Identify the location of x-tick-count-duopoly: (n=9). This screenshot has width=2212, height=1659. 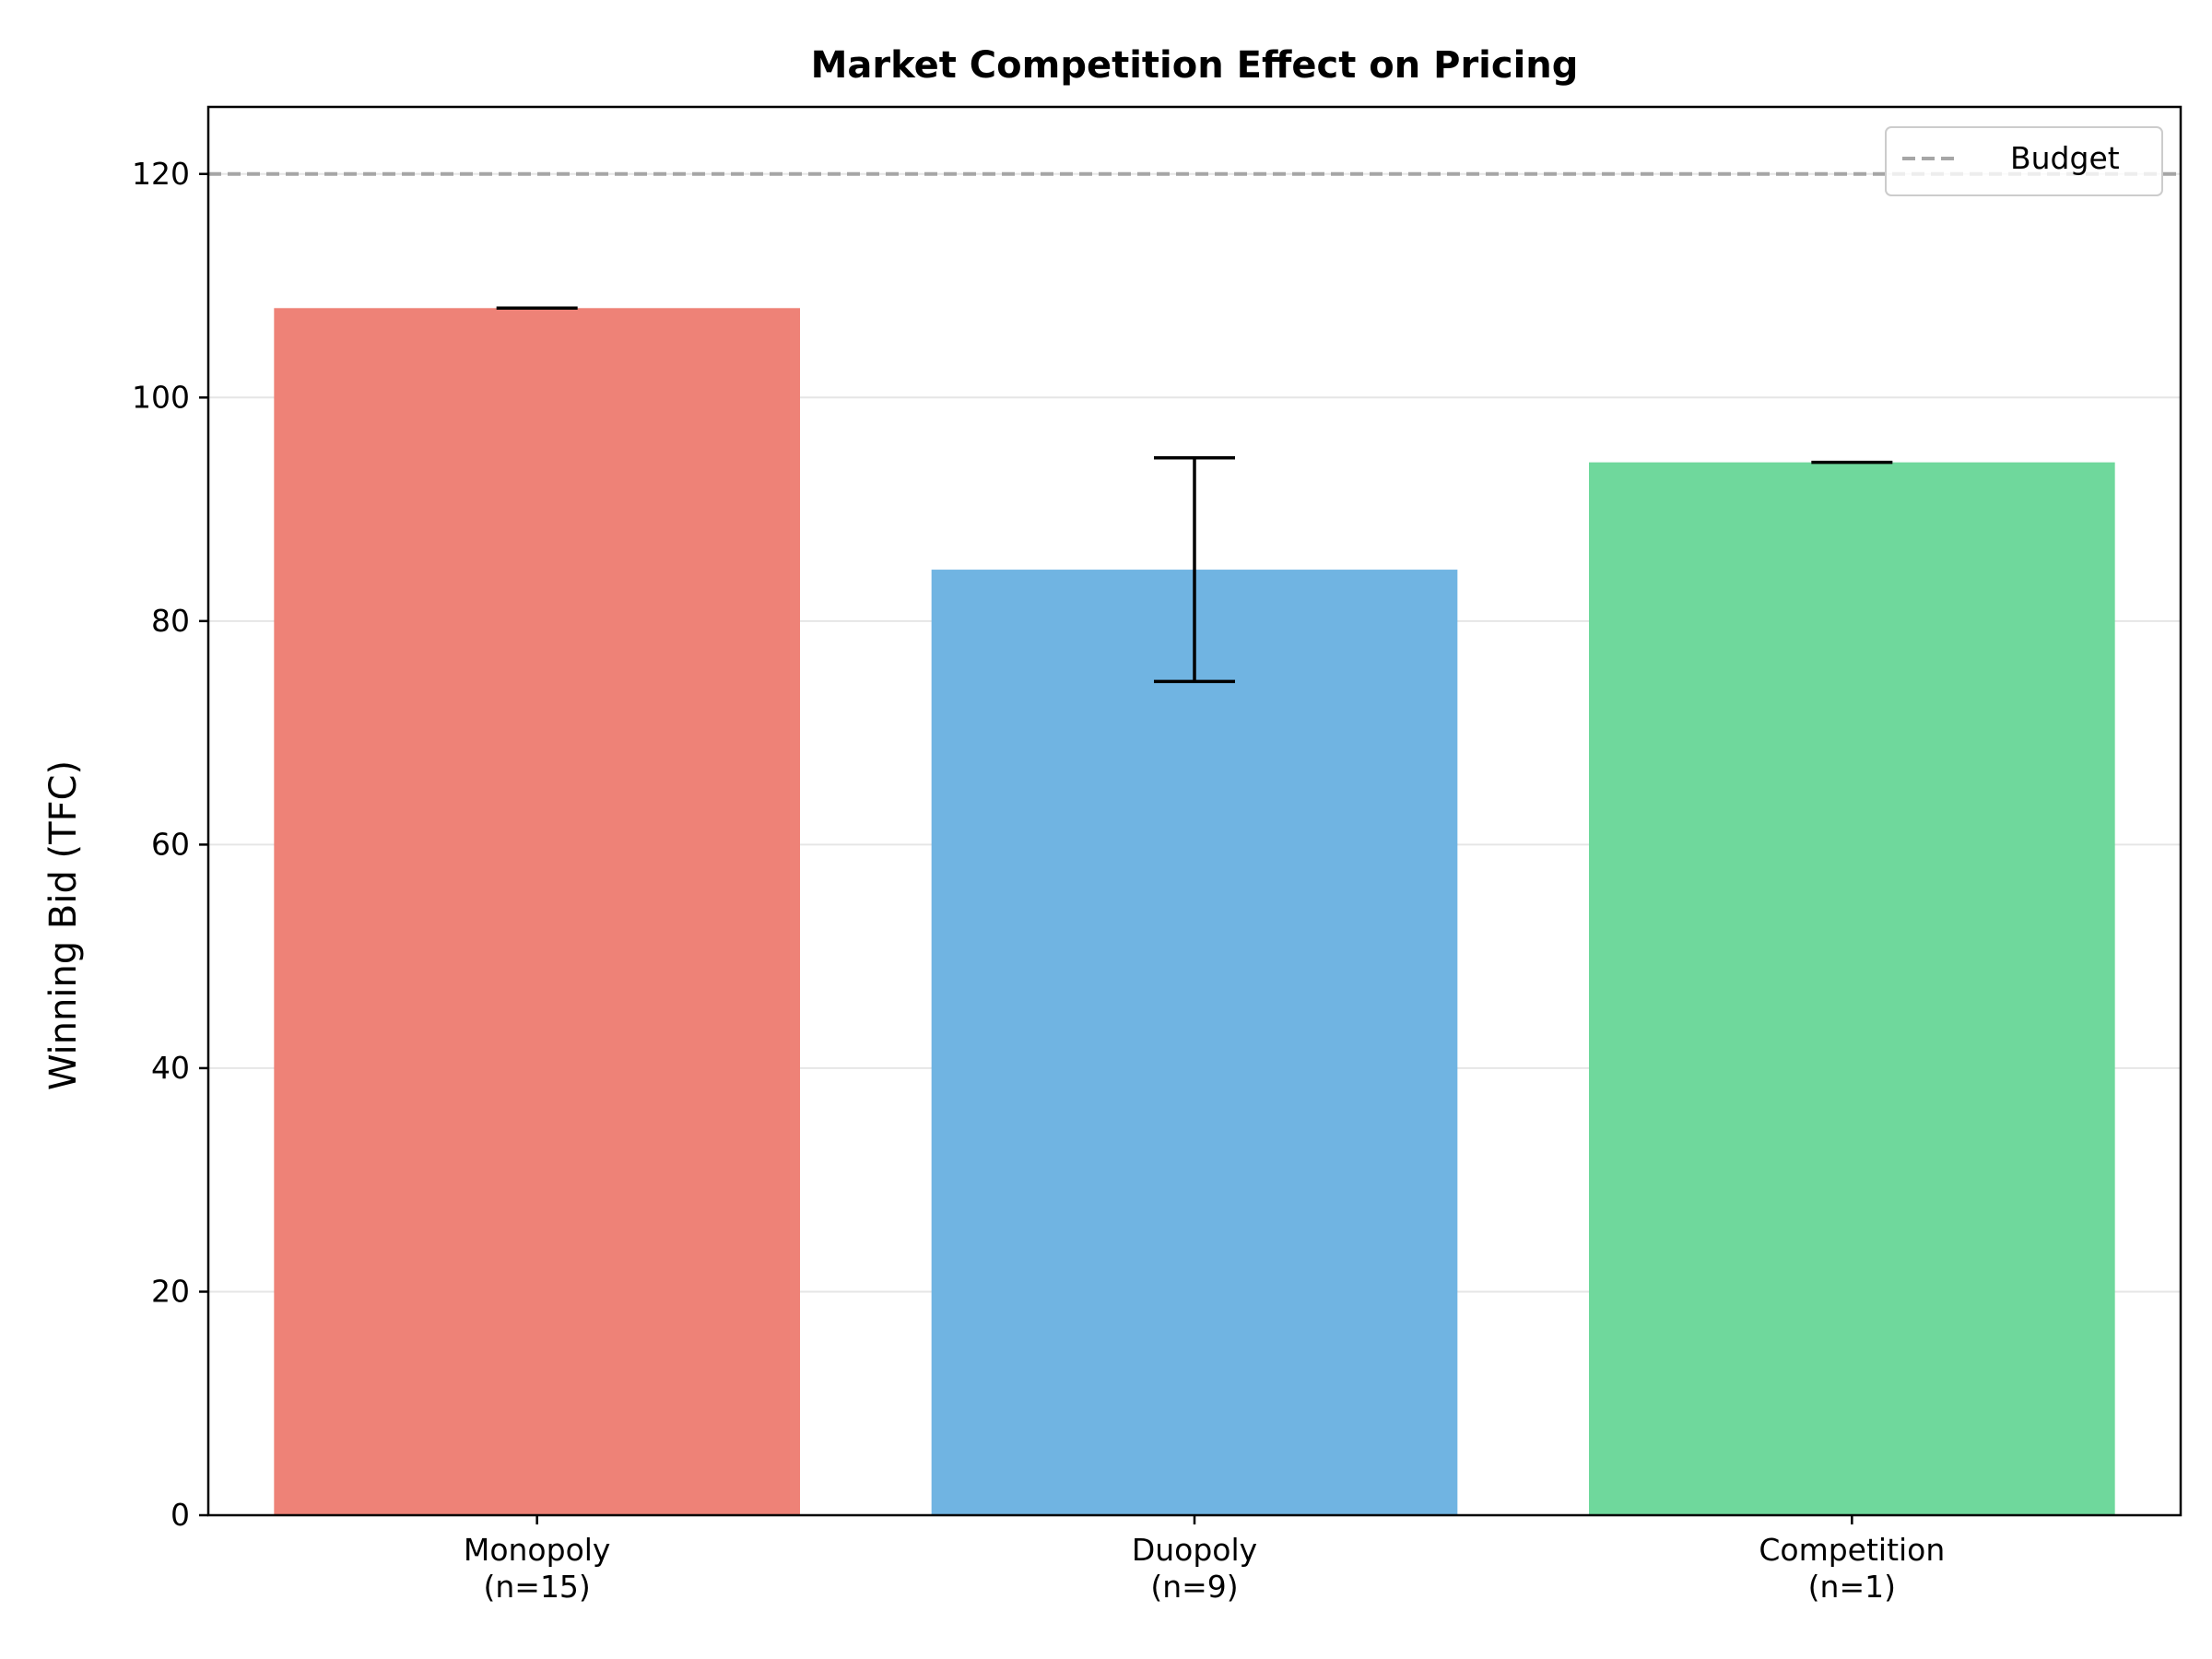
(1194, 1587).